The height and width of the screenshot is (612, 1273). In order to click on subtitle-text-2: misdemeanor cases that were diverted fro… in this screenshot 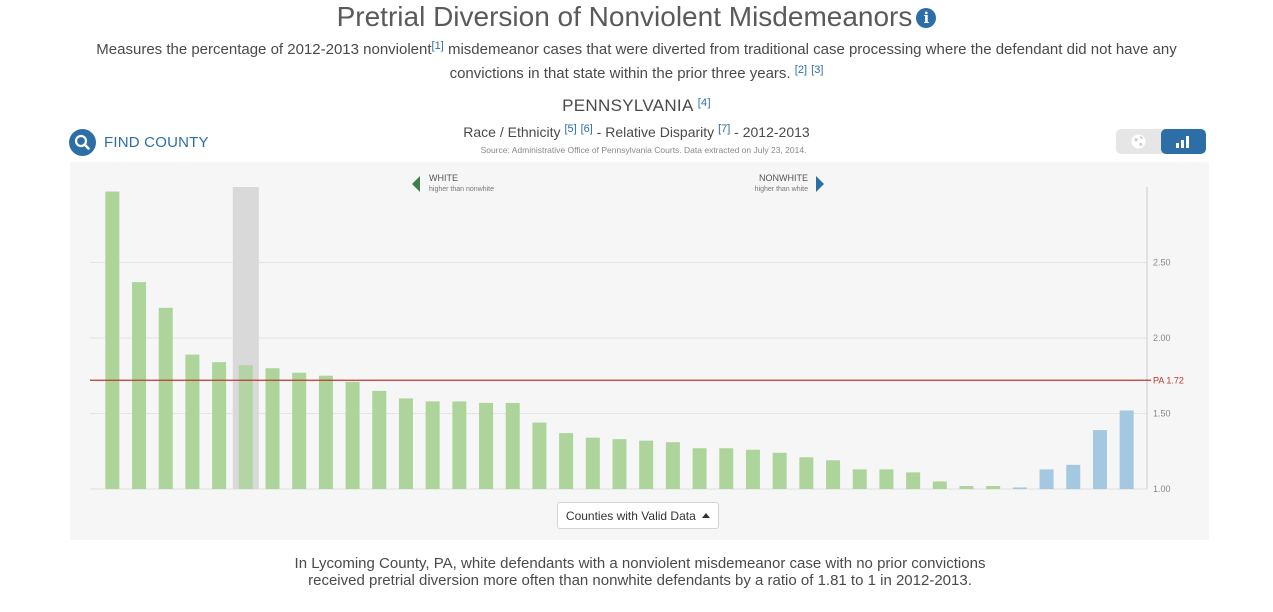, I will do `click(810, 61)`.